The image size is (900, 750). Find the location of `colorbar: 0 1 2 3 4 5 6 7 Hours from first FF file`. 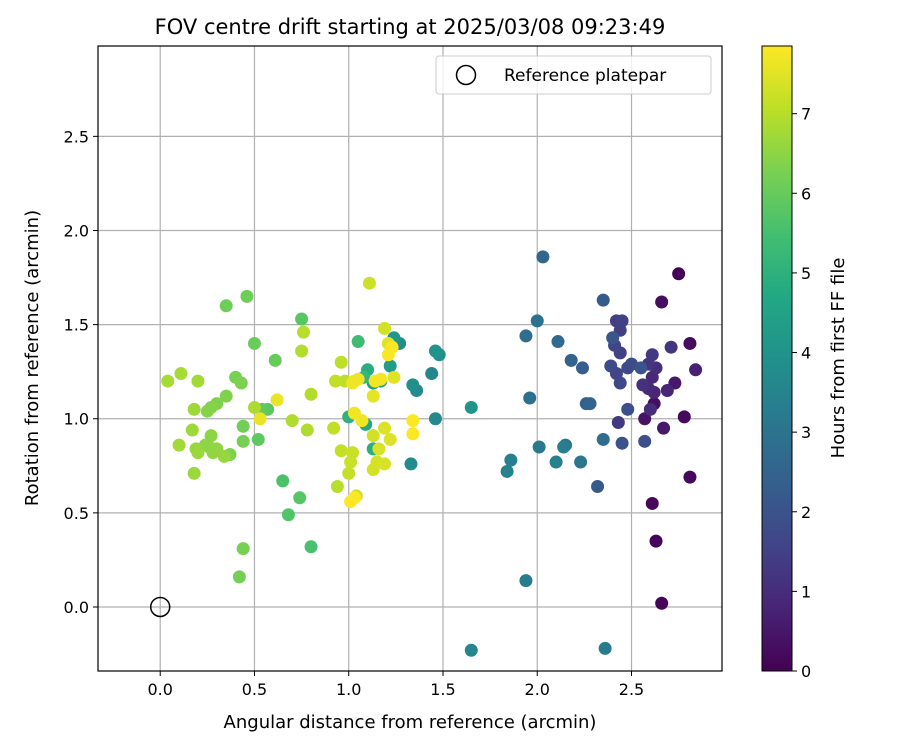

colorbar: 0 1 2 3 4 5 6 7 Hours from first FF file is located at coordinates (805, 363).